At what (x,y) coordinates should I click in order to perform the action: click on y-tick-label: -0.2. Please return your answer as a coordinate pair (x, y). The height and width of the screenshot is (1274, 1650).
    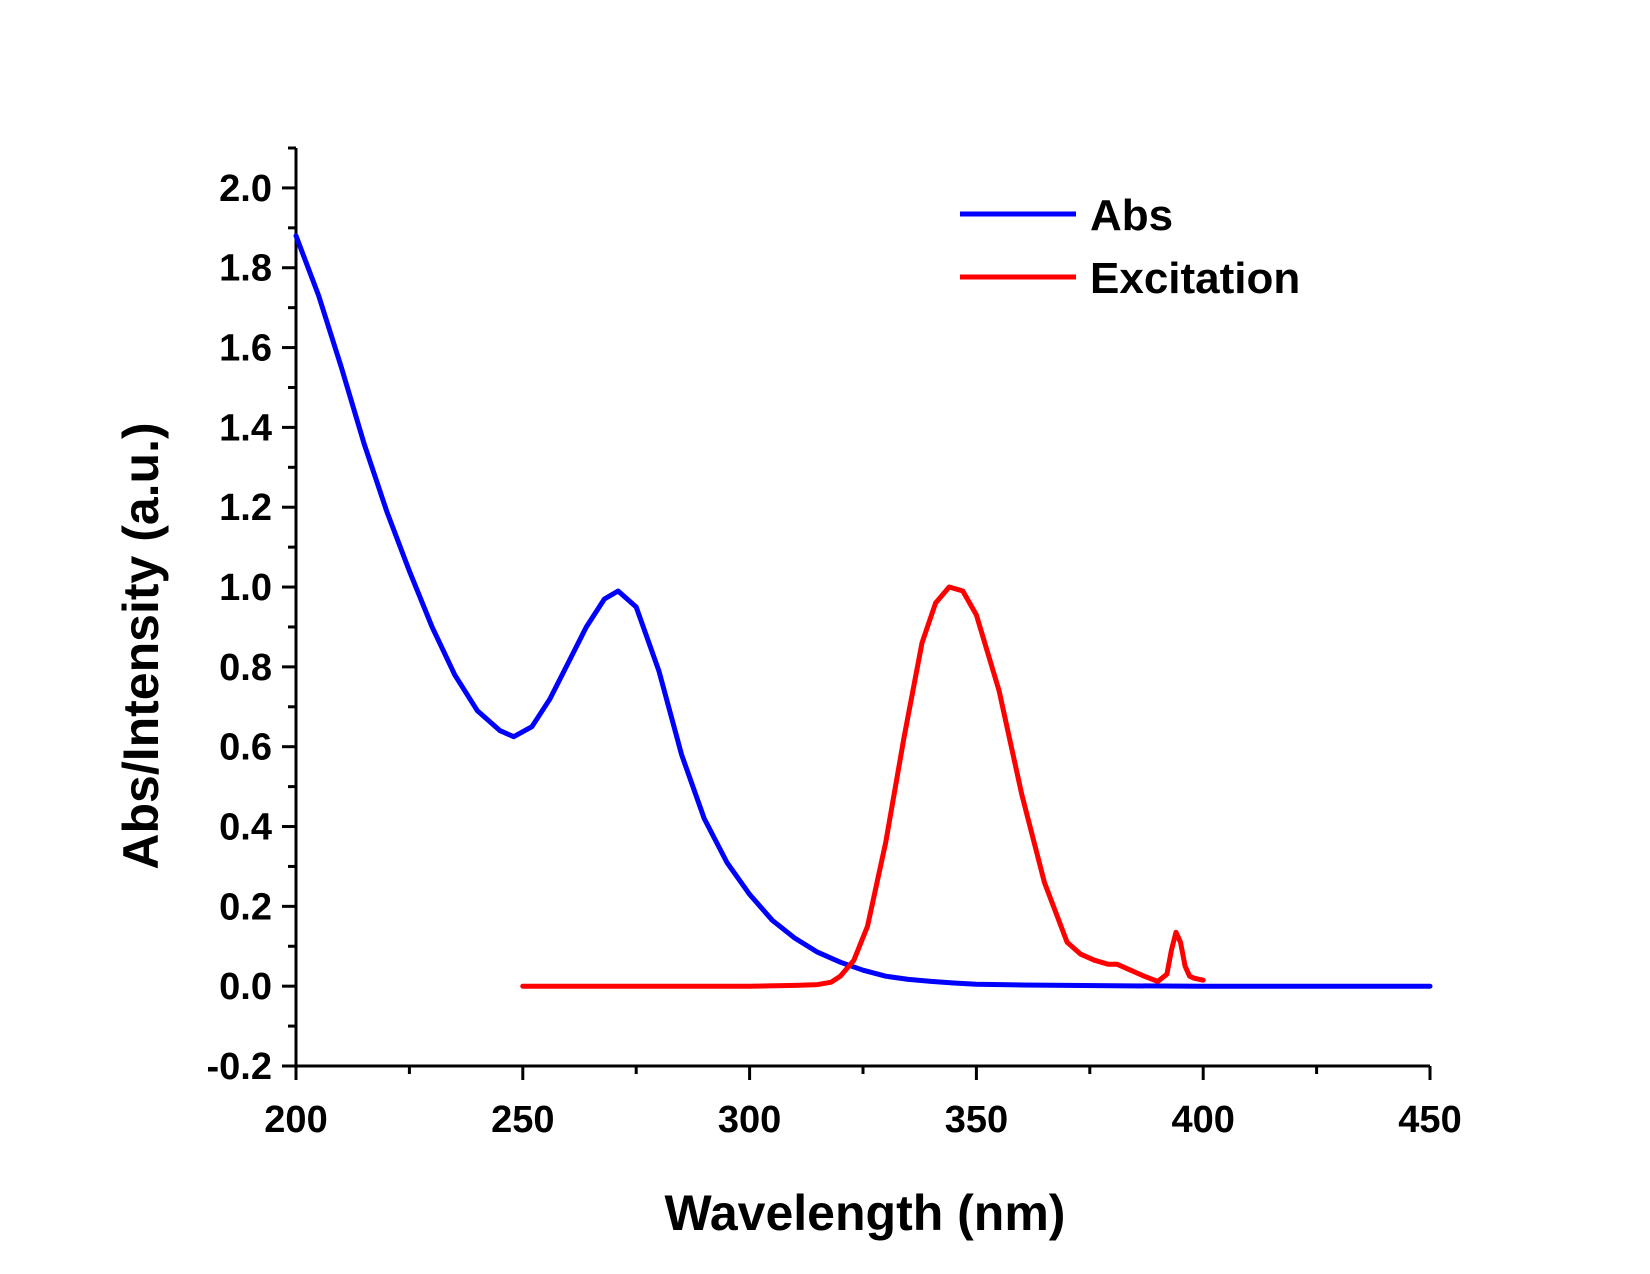
    Looking at the image, I should click on (239, 1067).